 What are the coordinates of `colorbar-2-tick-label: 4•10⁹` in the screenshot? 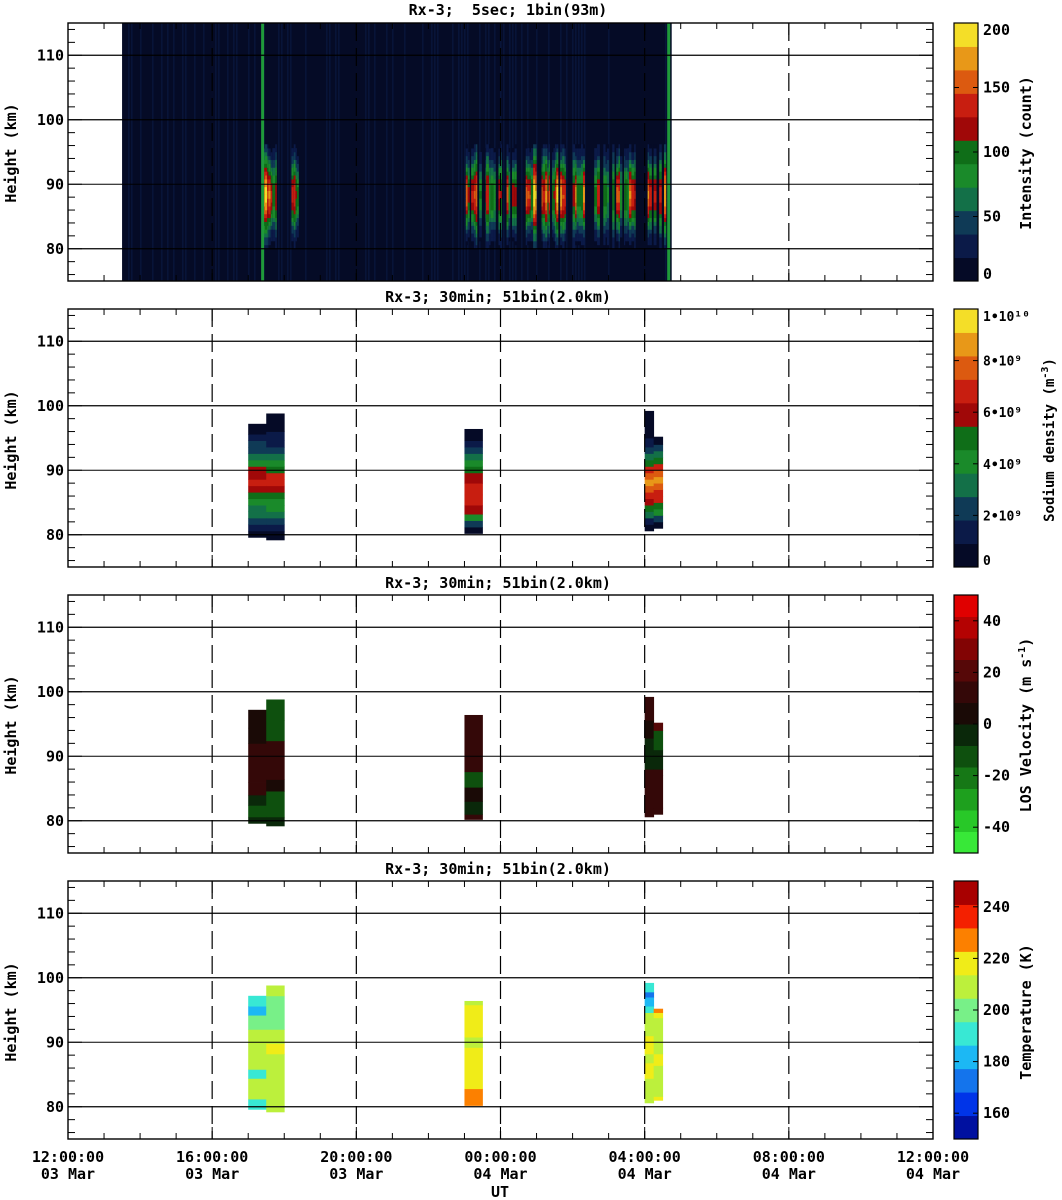 It's located at (1002, 465).